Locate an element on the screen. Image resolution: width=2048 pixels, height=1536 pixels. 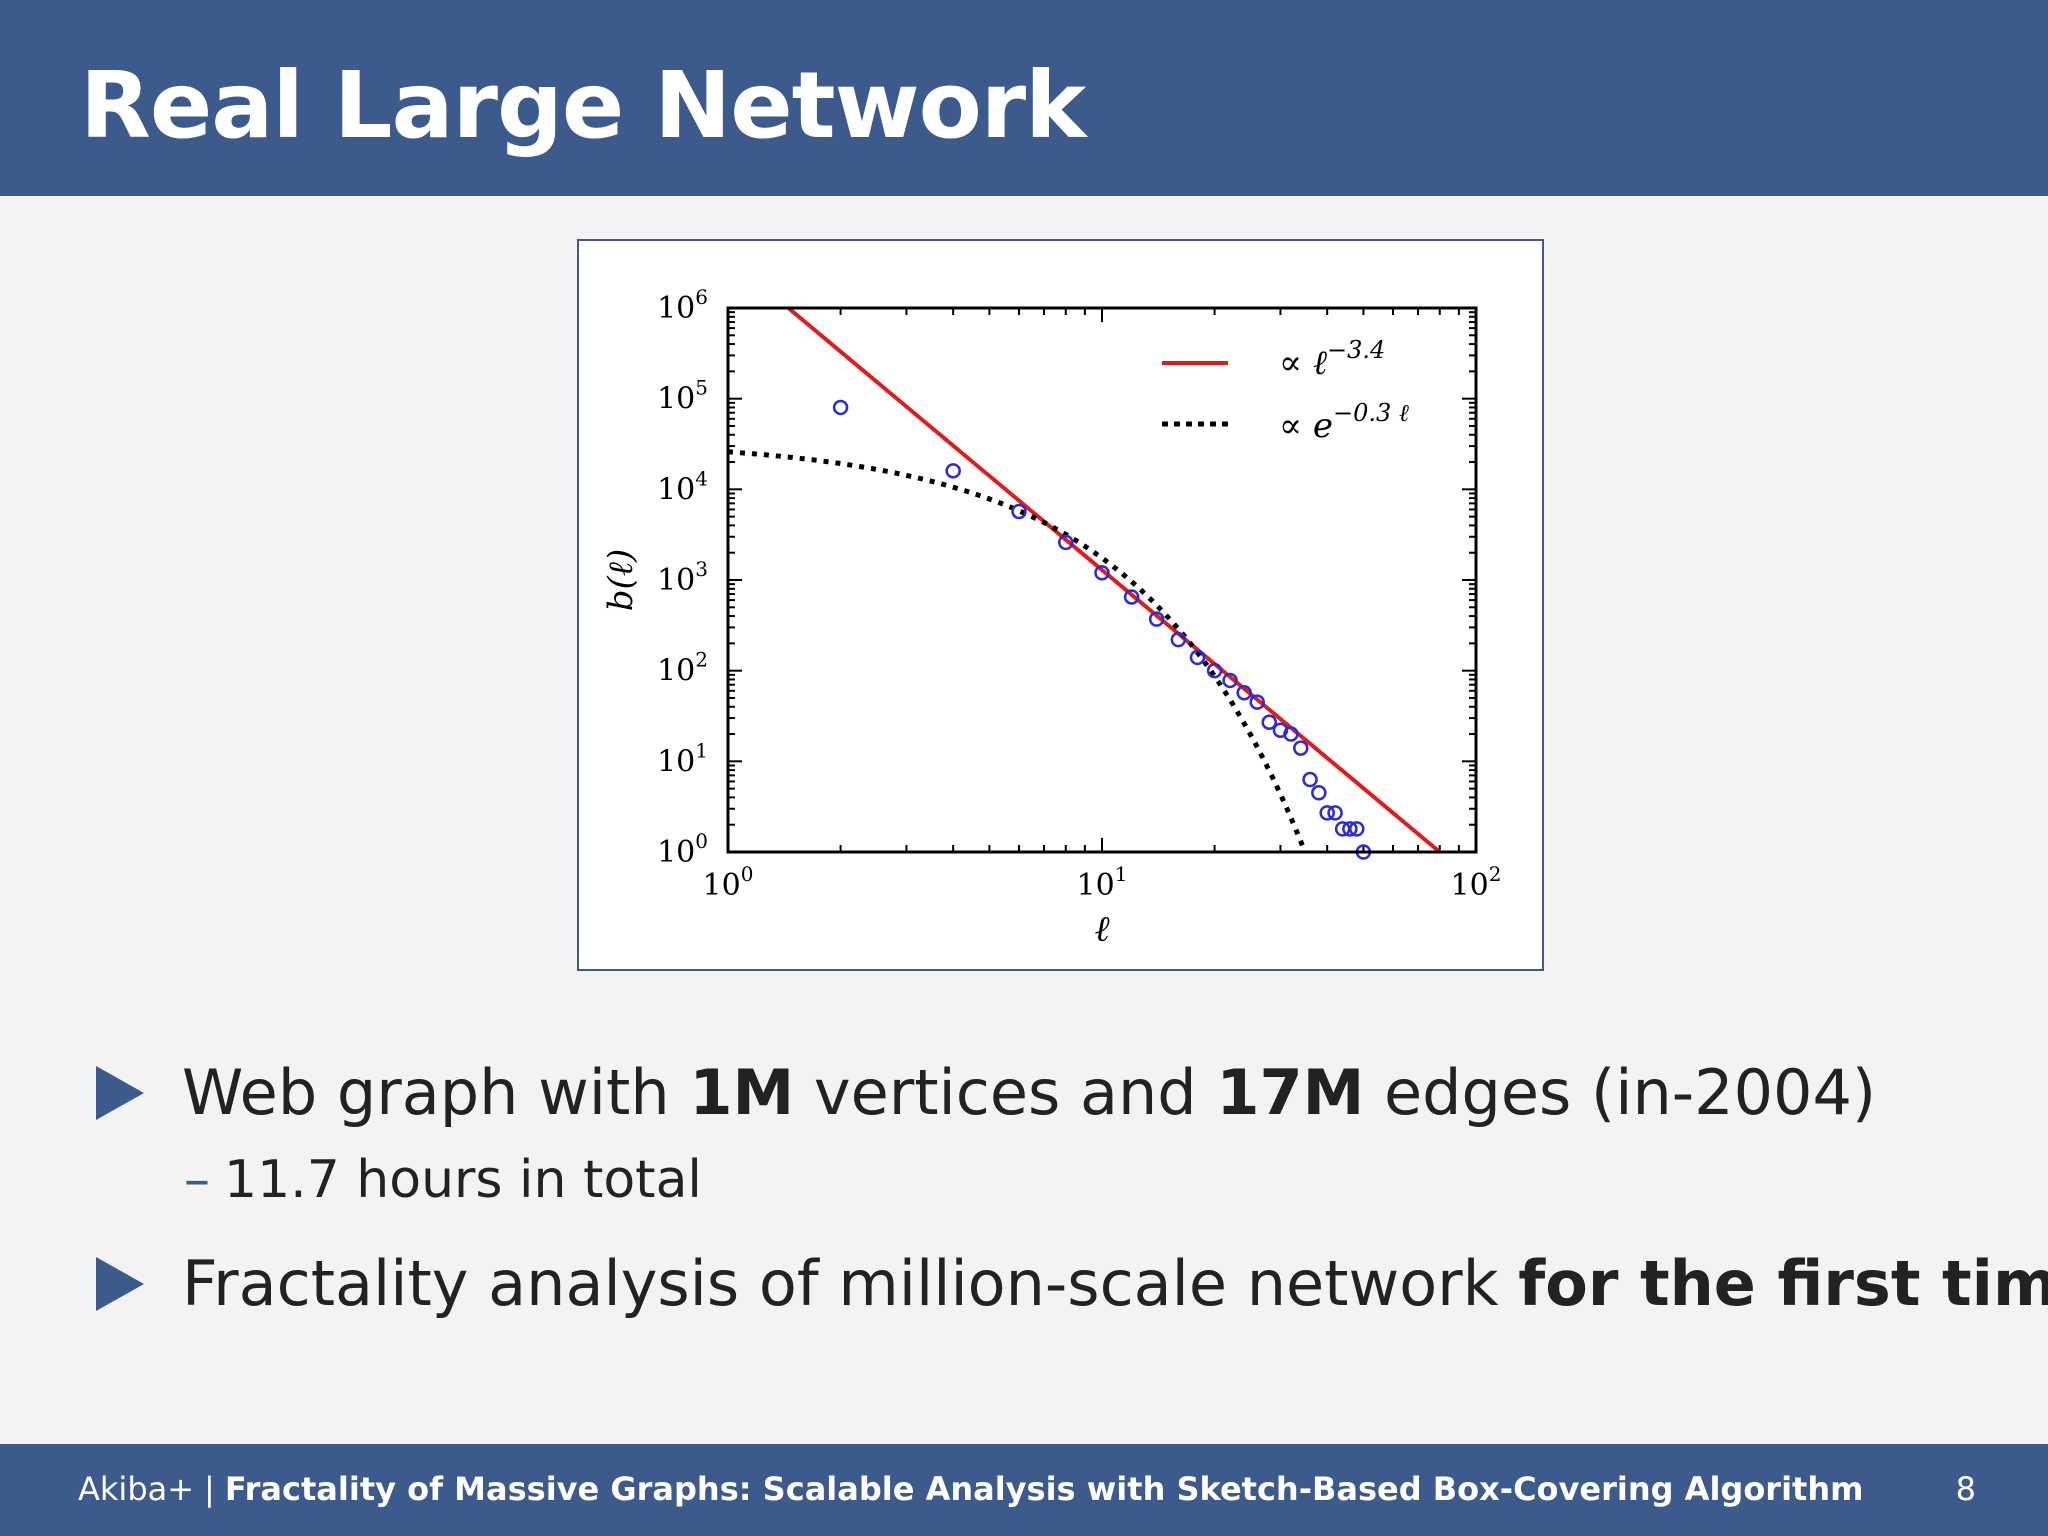
footer-author: Akiba+ is located at coordinates (136, 1489).